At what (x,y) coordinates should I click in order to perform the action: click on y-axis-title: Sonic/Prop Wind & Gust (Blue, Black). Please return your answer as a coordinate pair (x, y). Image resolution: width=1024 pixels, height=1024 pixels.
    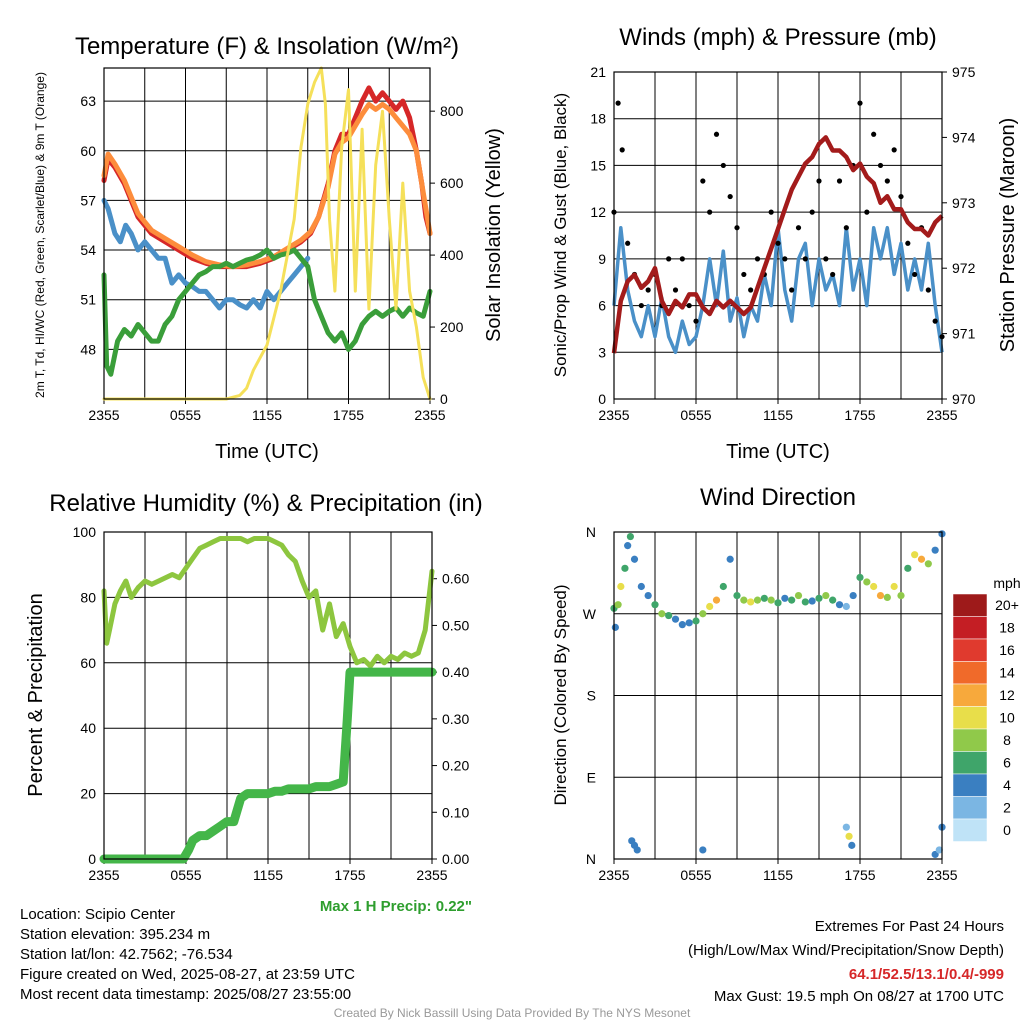
    Looking at the image, I should click on (560, 235).